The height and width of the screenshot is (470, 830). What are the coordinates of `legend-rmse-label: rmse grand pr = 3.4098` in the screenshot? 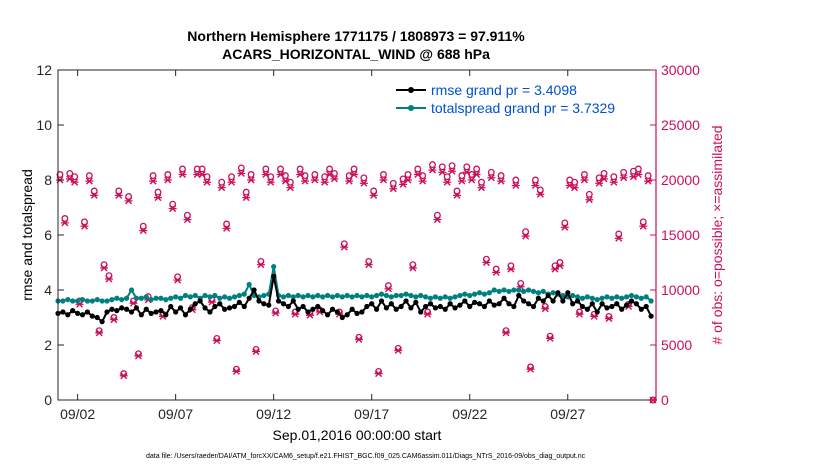 It's located at (504, 90).